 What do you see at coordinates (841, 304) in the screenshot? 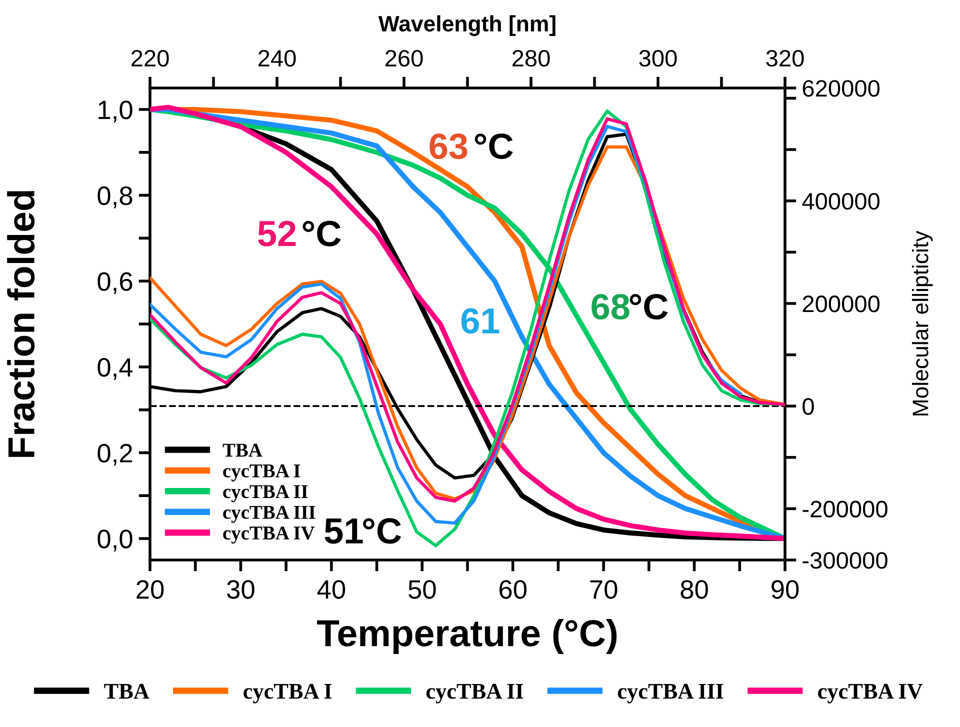
I see `y-tick-label: 200000` at bounding box center [841, 304].